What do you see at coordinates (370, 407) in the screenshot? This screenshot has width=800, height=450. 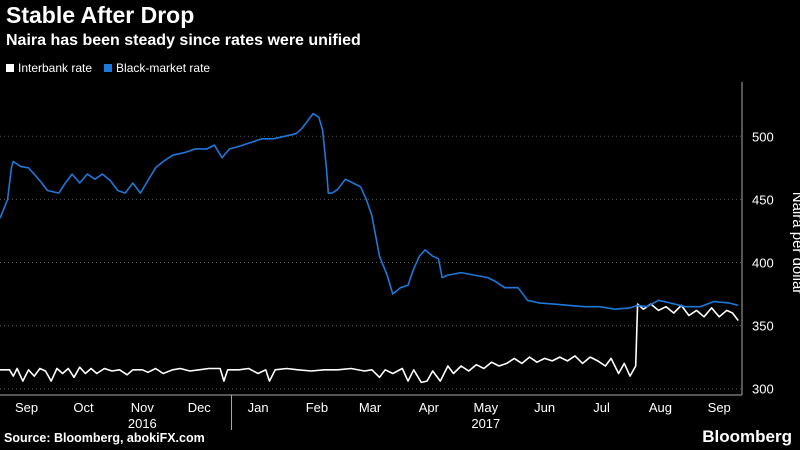 I see `x-tick-label: Mar` at bounding box center [370, 407].